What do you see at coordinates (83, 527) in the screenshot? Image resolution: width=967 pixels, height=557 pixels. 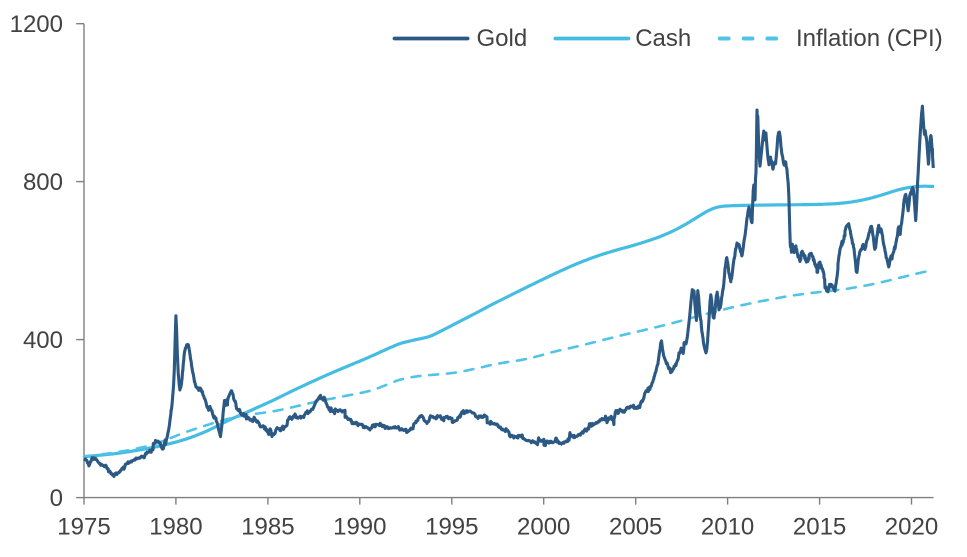 I see `svg-text: 1975` at bounding box center [83, 527].